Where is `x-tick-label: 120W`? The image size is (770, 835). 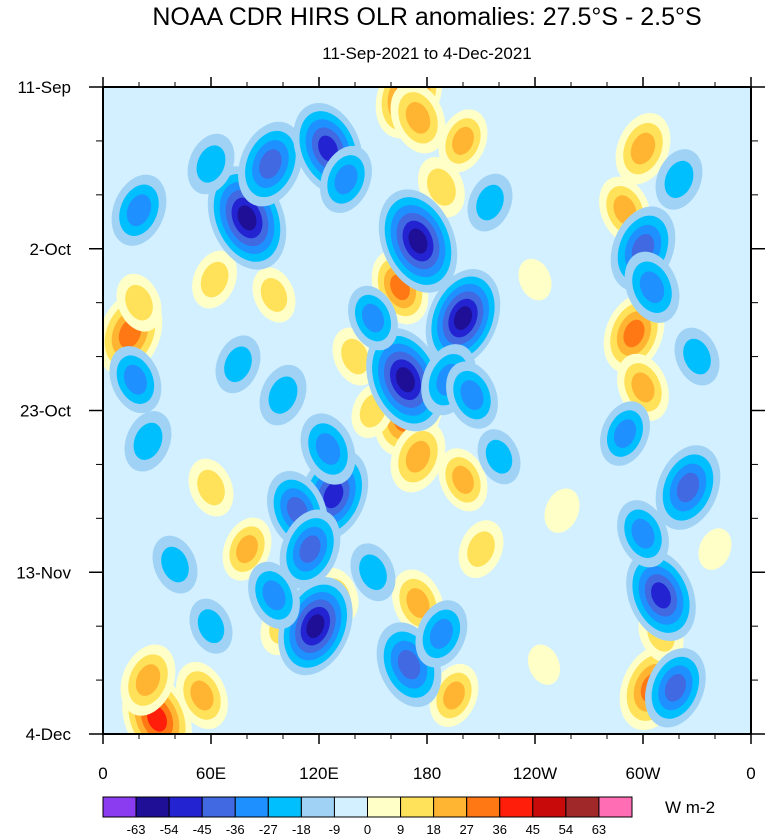 x-tick-label: 120W is located at coordinates (535, 773).